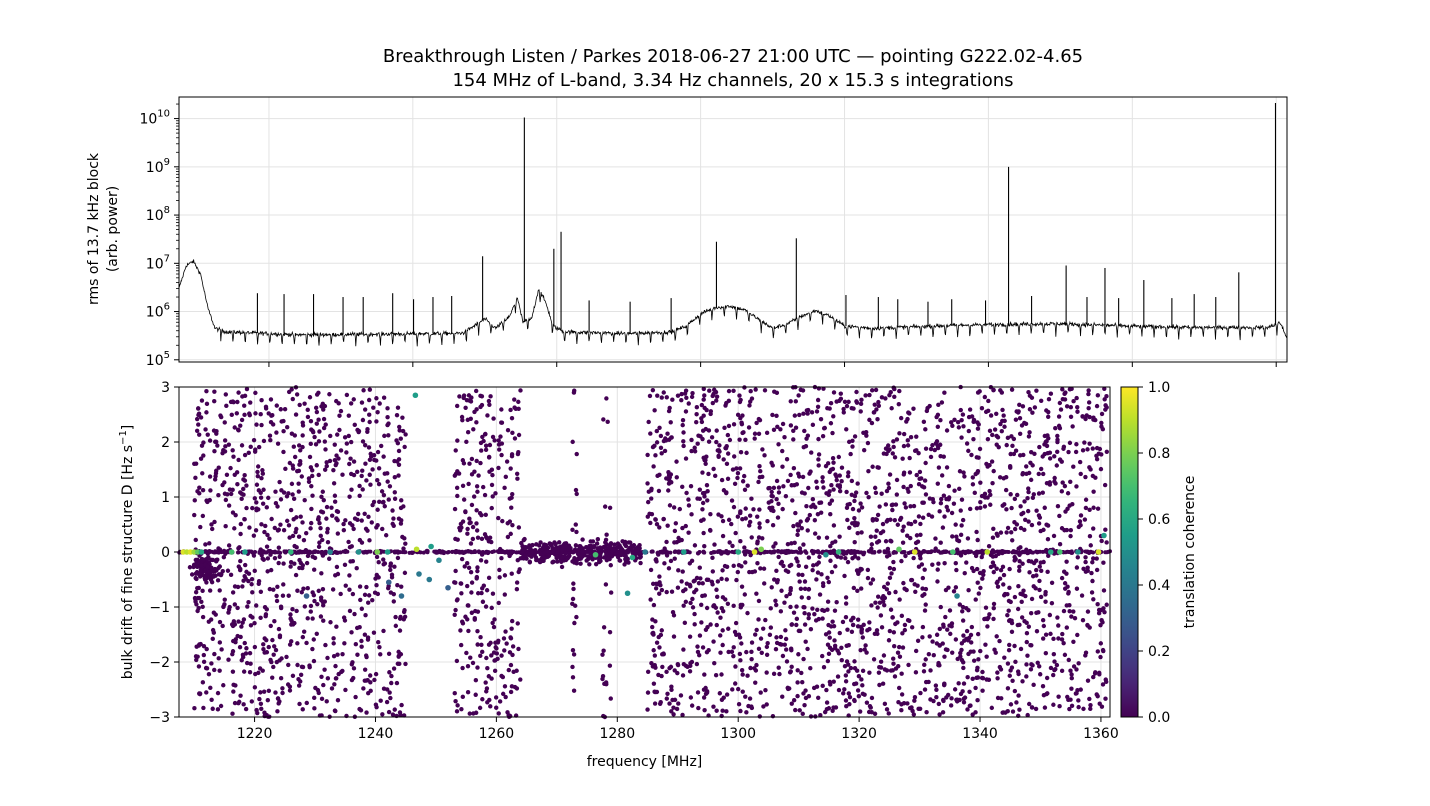 The image size is (1430, 806). Describe the element at coordinates (158, 311) in the screenshot. I see `top-y-tick-label: 106` at that location.